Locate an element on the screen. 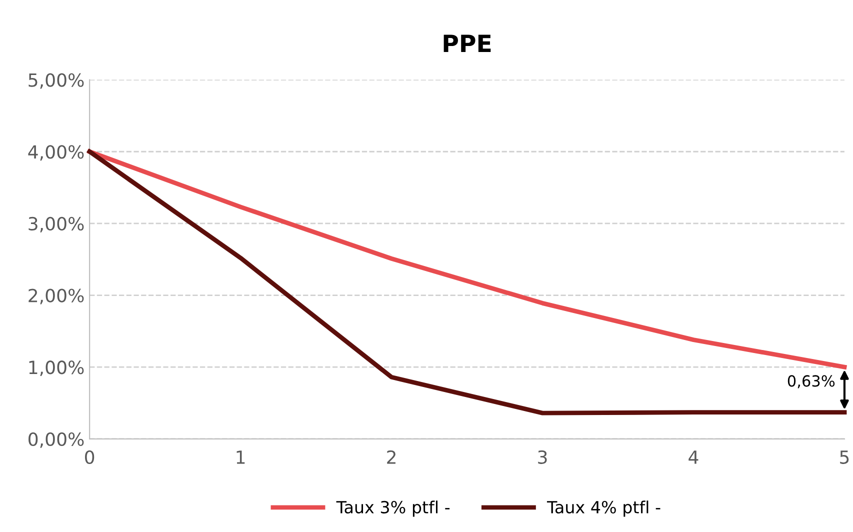  y-tick-label: 0,00% is located at coordinates (56, 440).